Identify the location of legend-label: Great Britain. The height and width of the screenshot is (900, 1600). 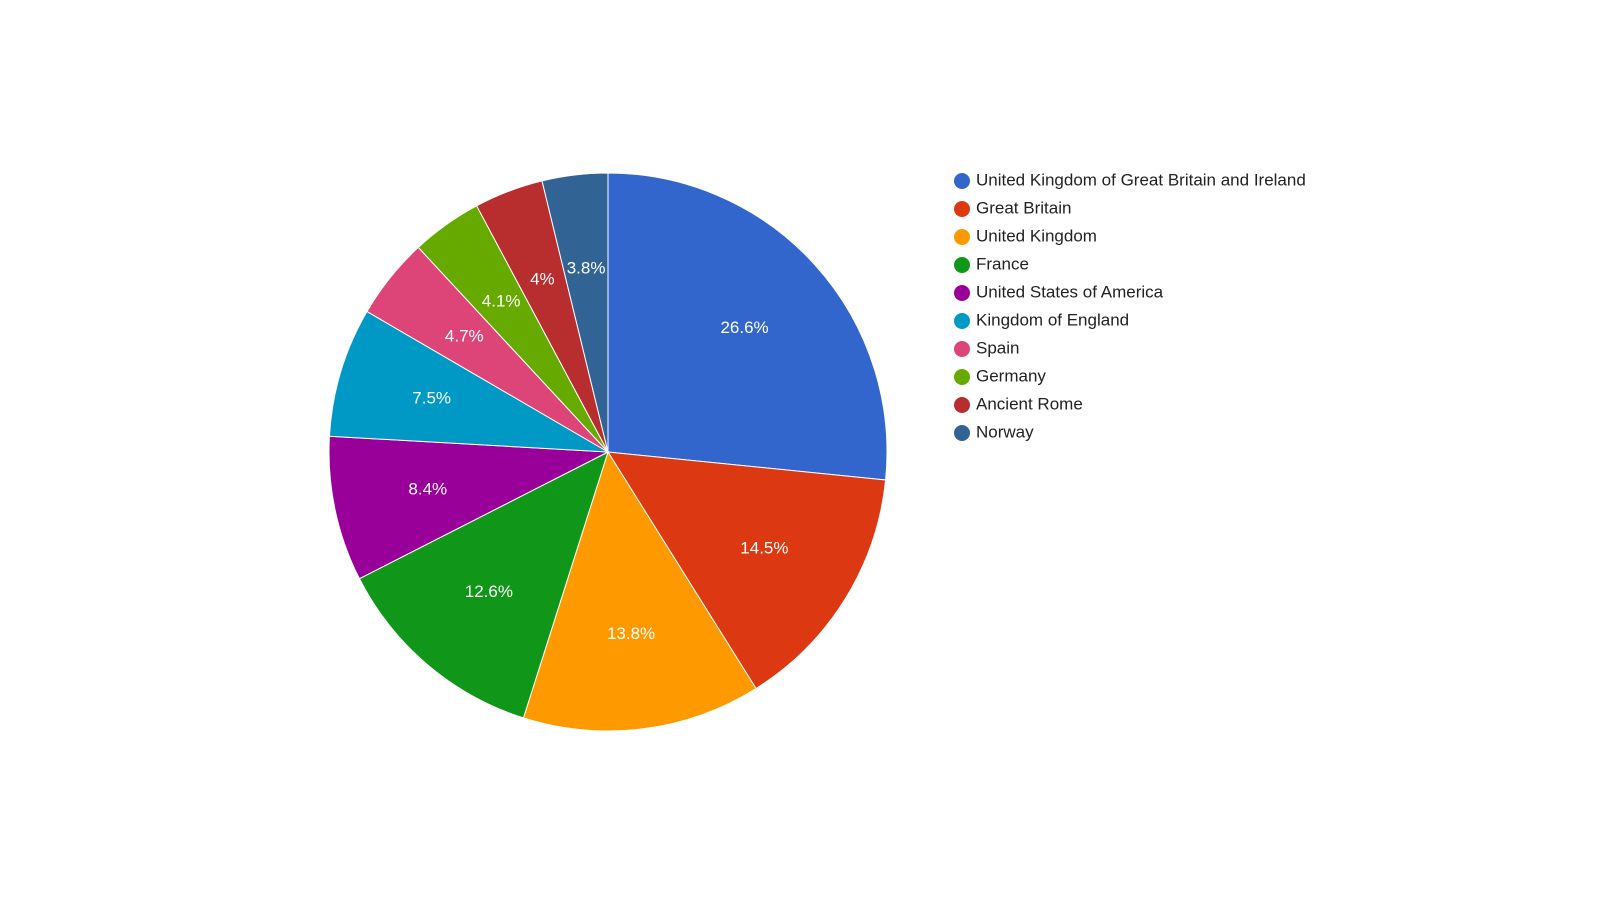
(1023, 207).